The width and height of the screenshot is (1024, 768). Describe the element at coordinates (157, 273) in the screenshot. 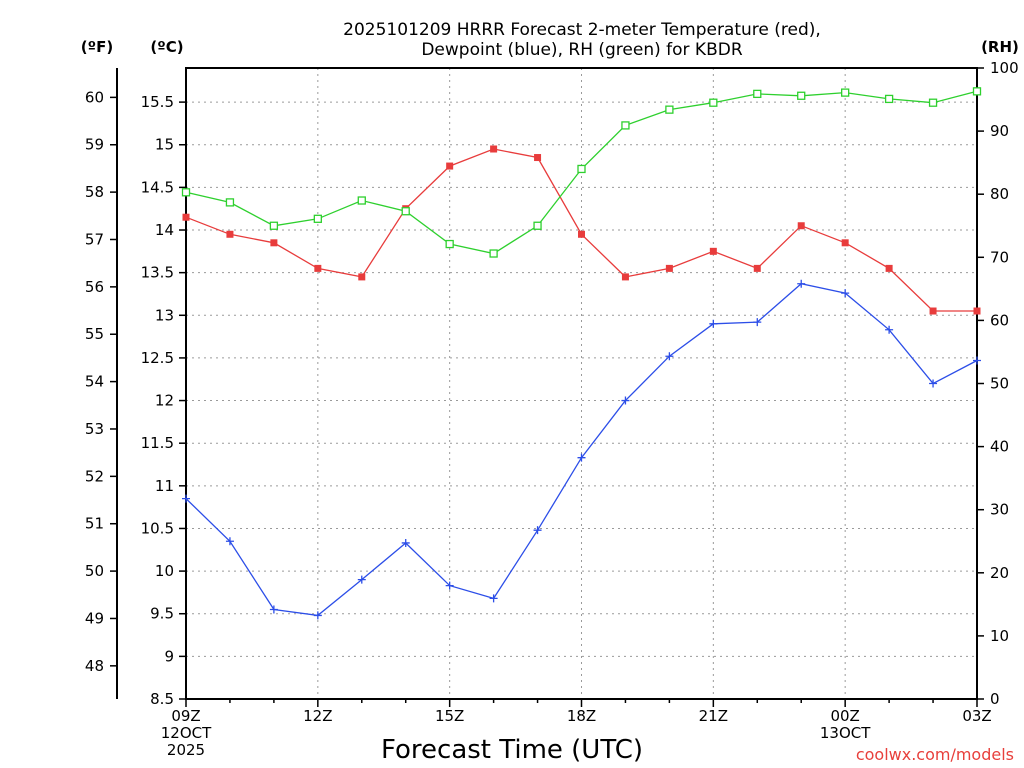

I see `celsius-tick-label: 13.5` at that location.